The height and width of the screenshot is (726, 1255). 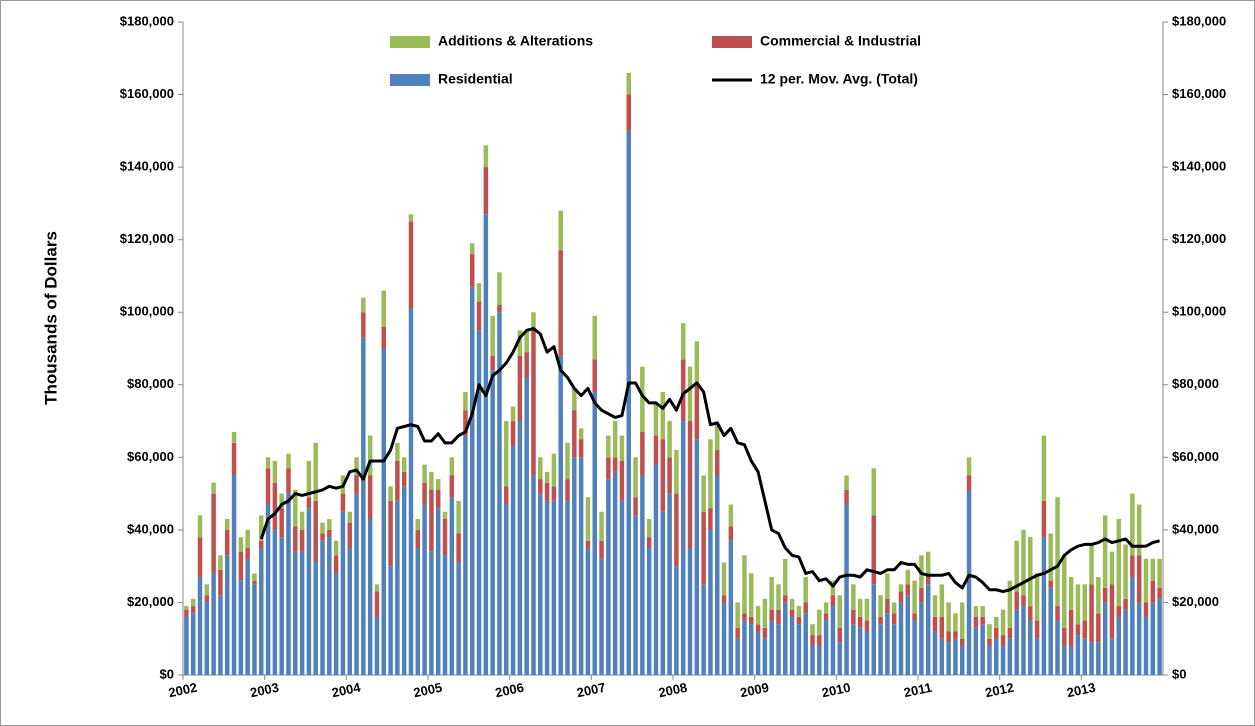 What do you see at coordinates (147, 238) in the screenshot?
I see `y-tick-label: $120,000` at bounding box center [147, 238].